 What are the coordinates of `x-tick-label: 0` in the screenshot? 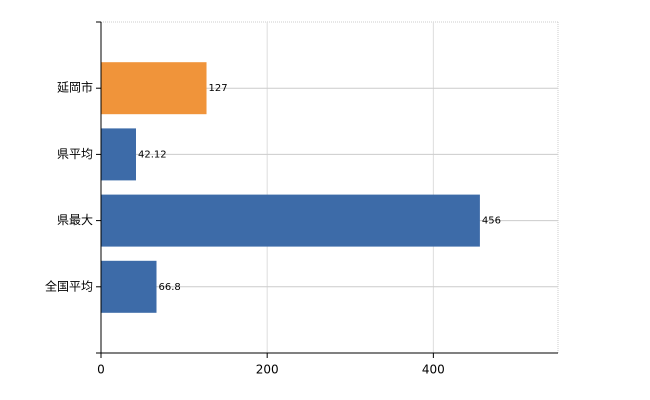 It's located at (101, 370).